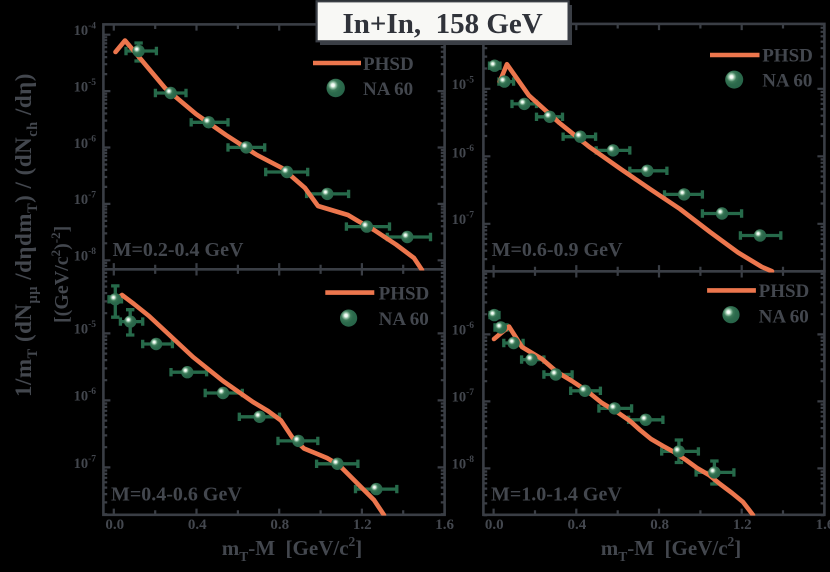  Describe the element at coordinates (176, 495) in the screenshot. I see `svg-text: M=0.4-0.6 GeV` at that location.